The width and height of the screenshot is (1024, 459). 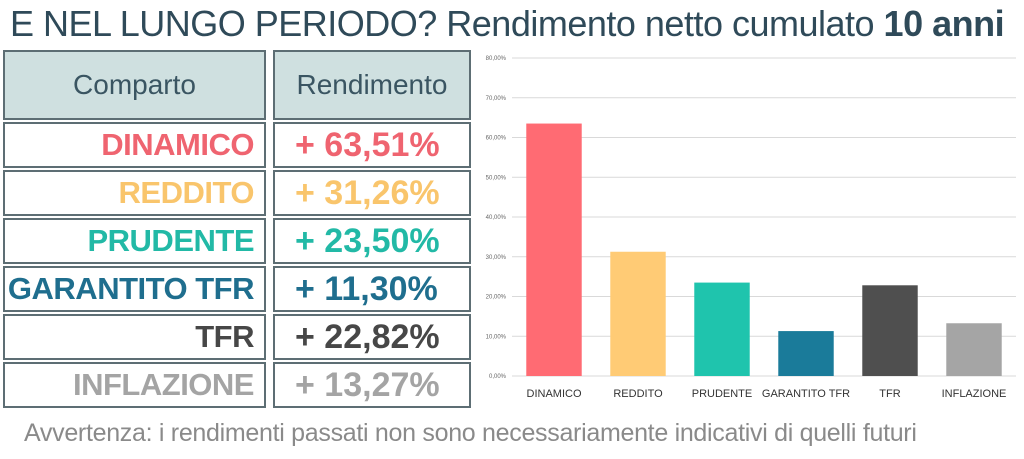 What do you see at coordinates (496, 337) in the screenshot?
I see `y-tick-label: 10,00%` at bounding box center [496, 337].